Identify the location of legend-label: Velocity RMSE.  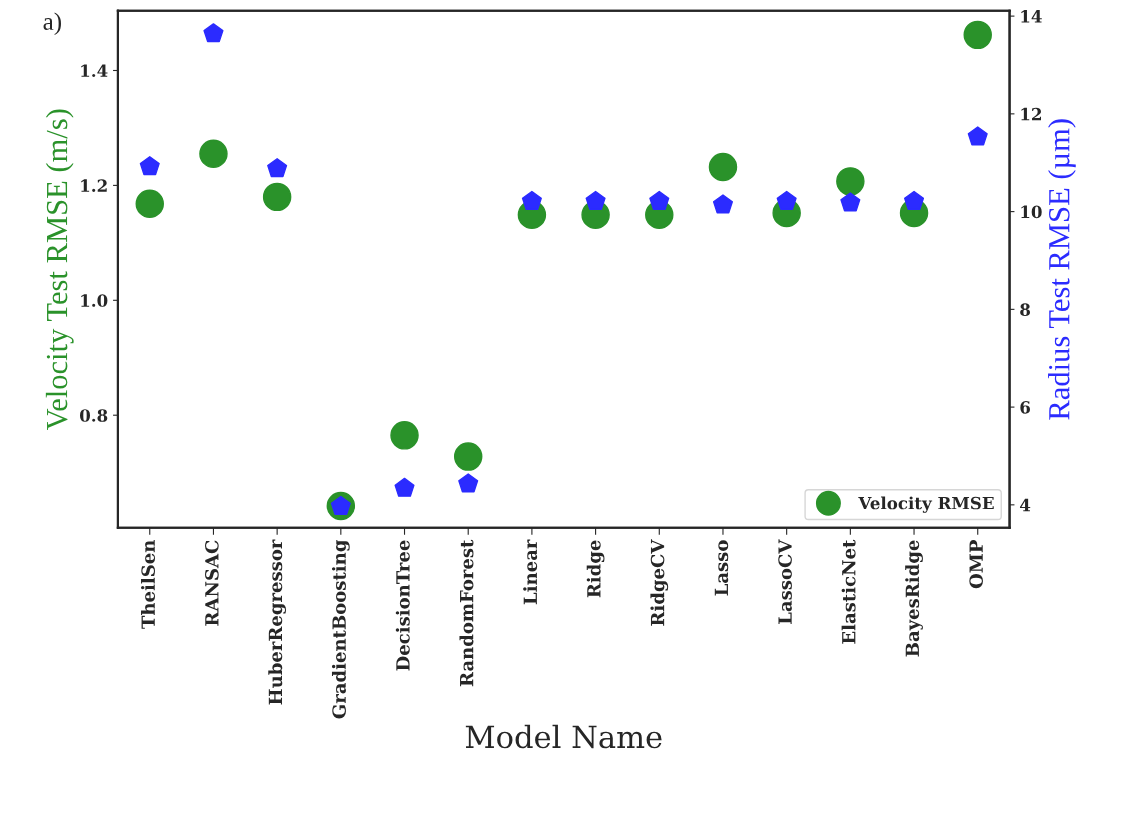
(926, 504).